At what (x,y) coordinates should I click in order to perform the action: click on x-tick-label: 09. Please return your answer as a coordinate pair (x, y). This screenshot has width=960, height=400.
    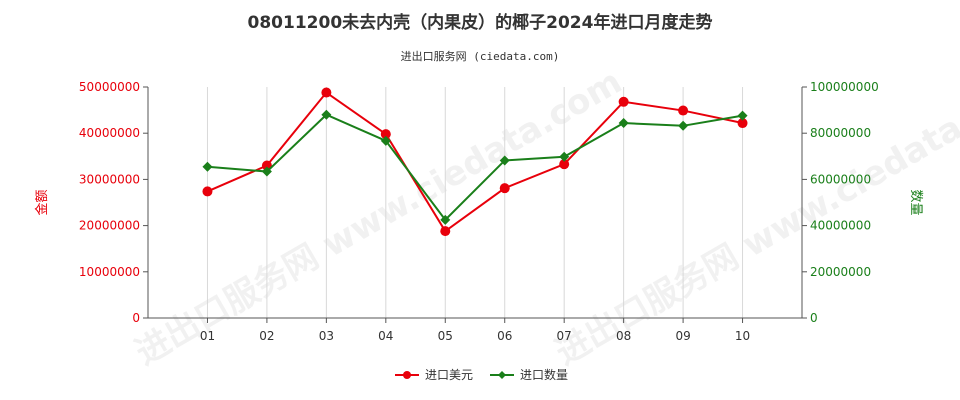
    Looking at the image, I should click on (682, 336).